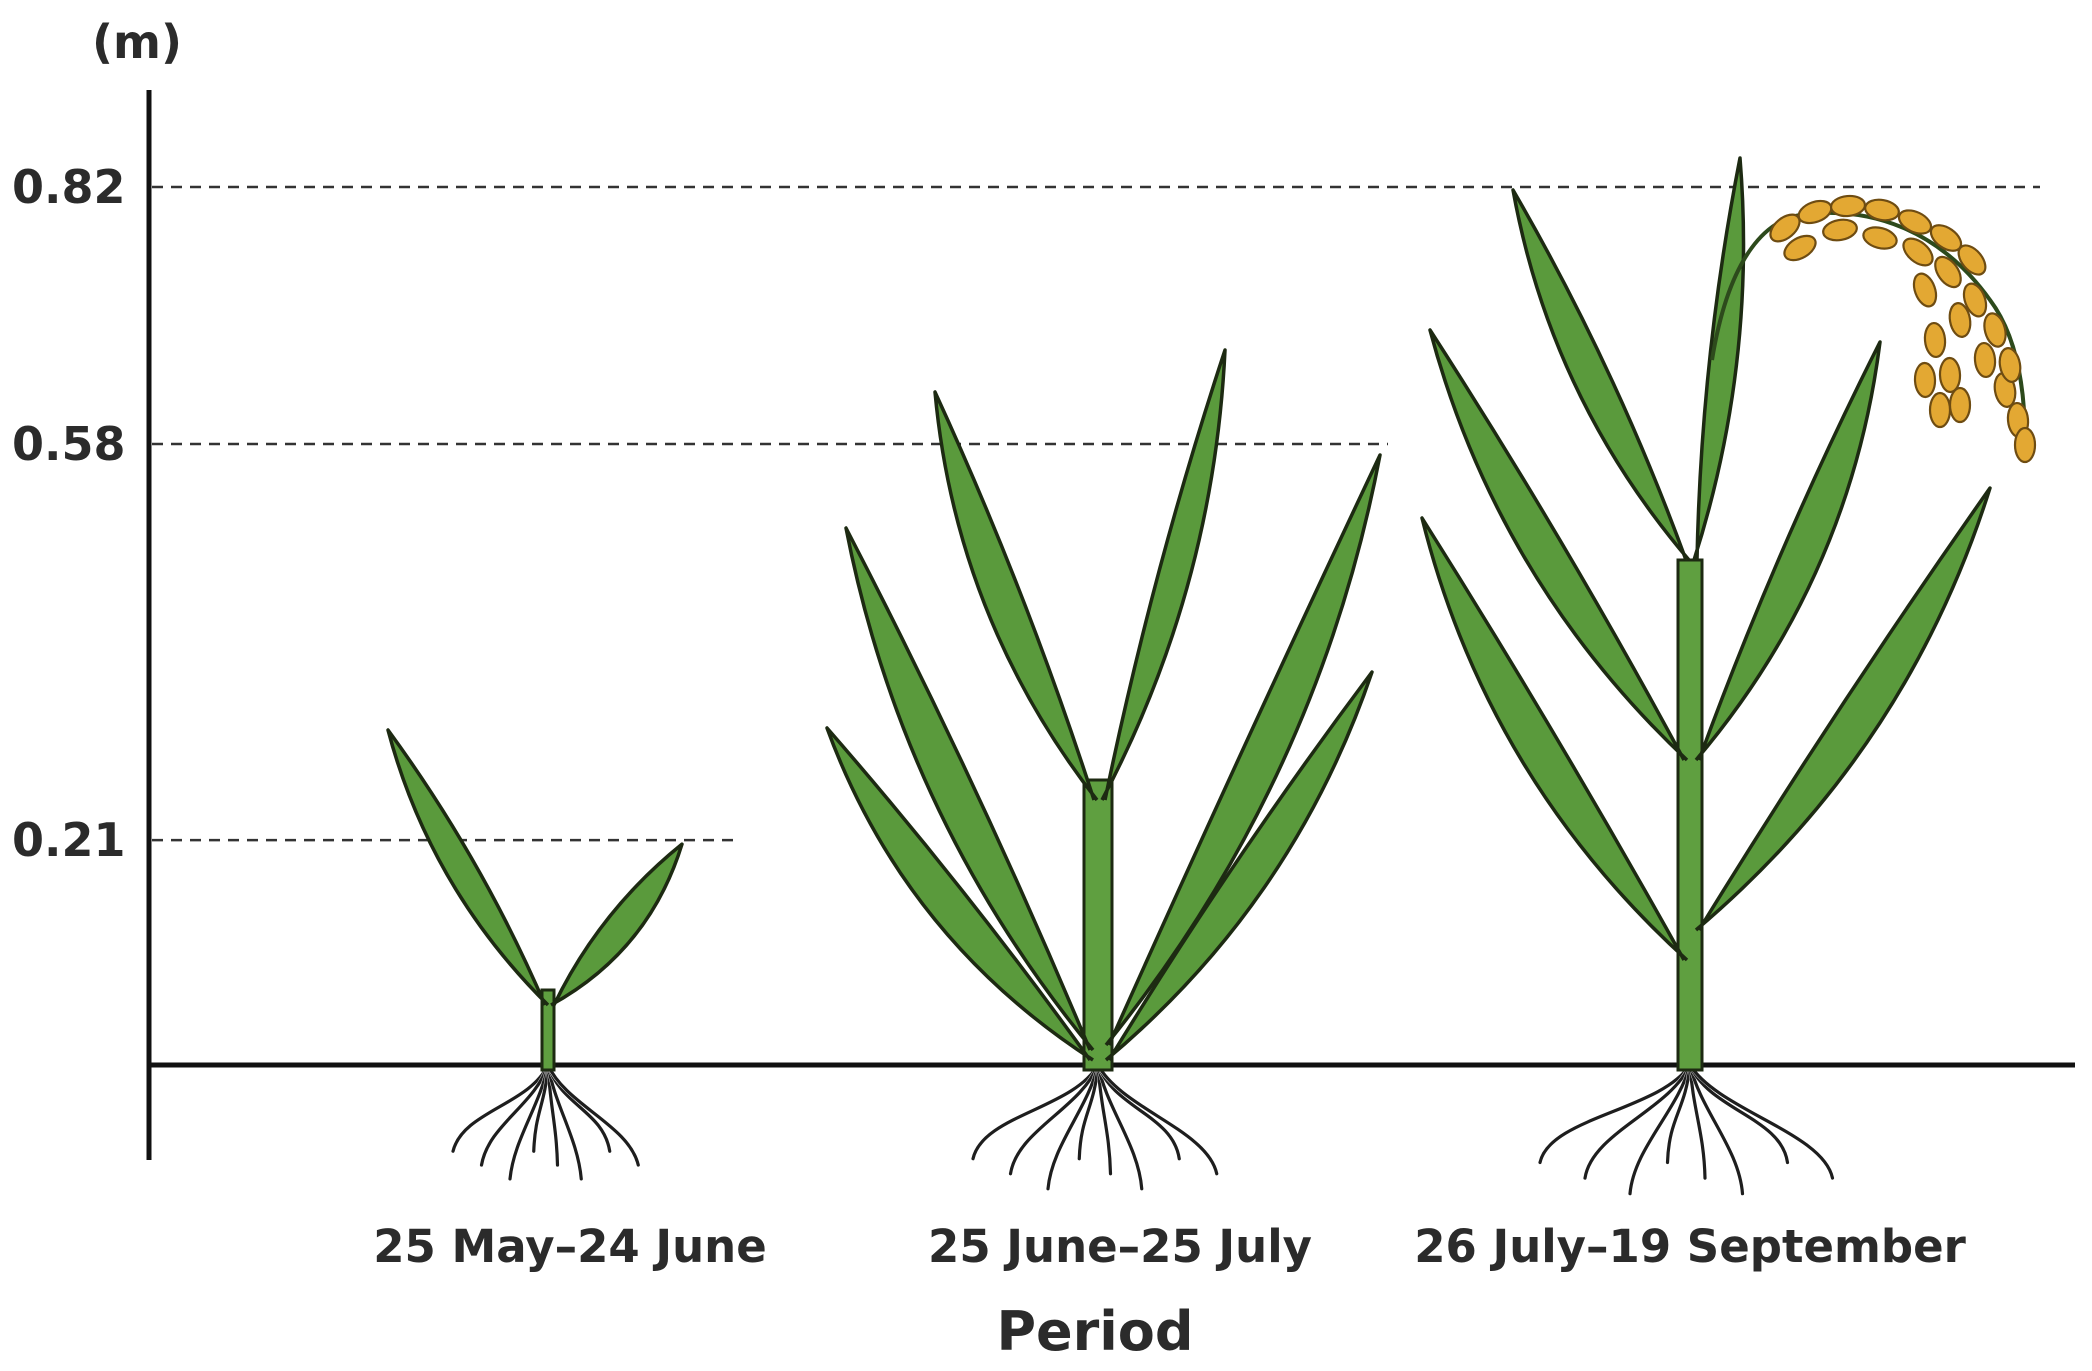 Image resolution: width=2092 pixels, height=1371 pixels. Describe the element at coordinates (69, 513) in the screenshot. I see `y-tick-group: 0.21 0.58 0.82` at that location.